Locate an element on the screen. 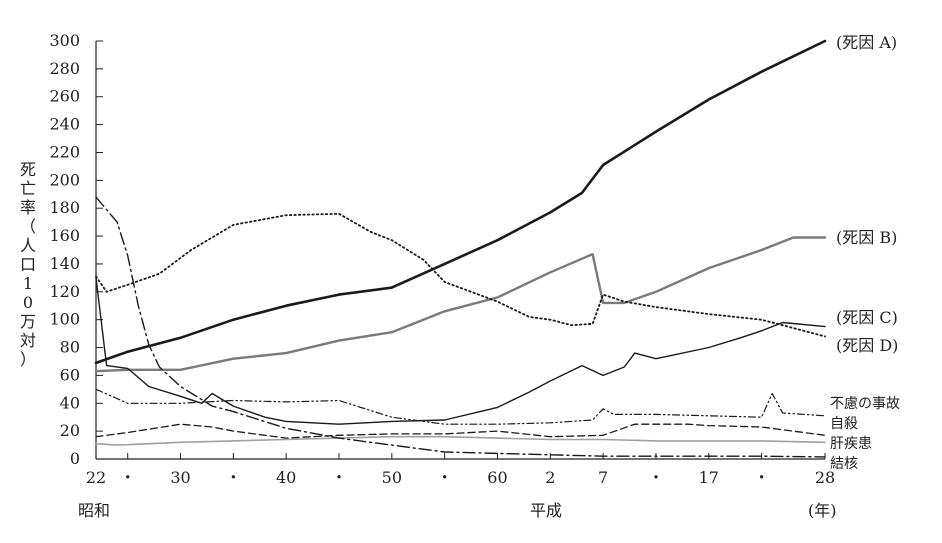  y-tick-label: 20 is located at coordinates (70, 430).